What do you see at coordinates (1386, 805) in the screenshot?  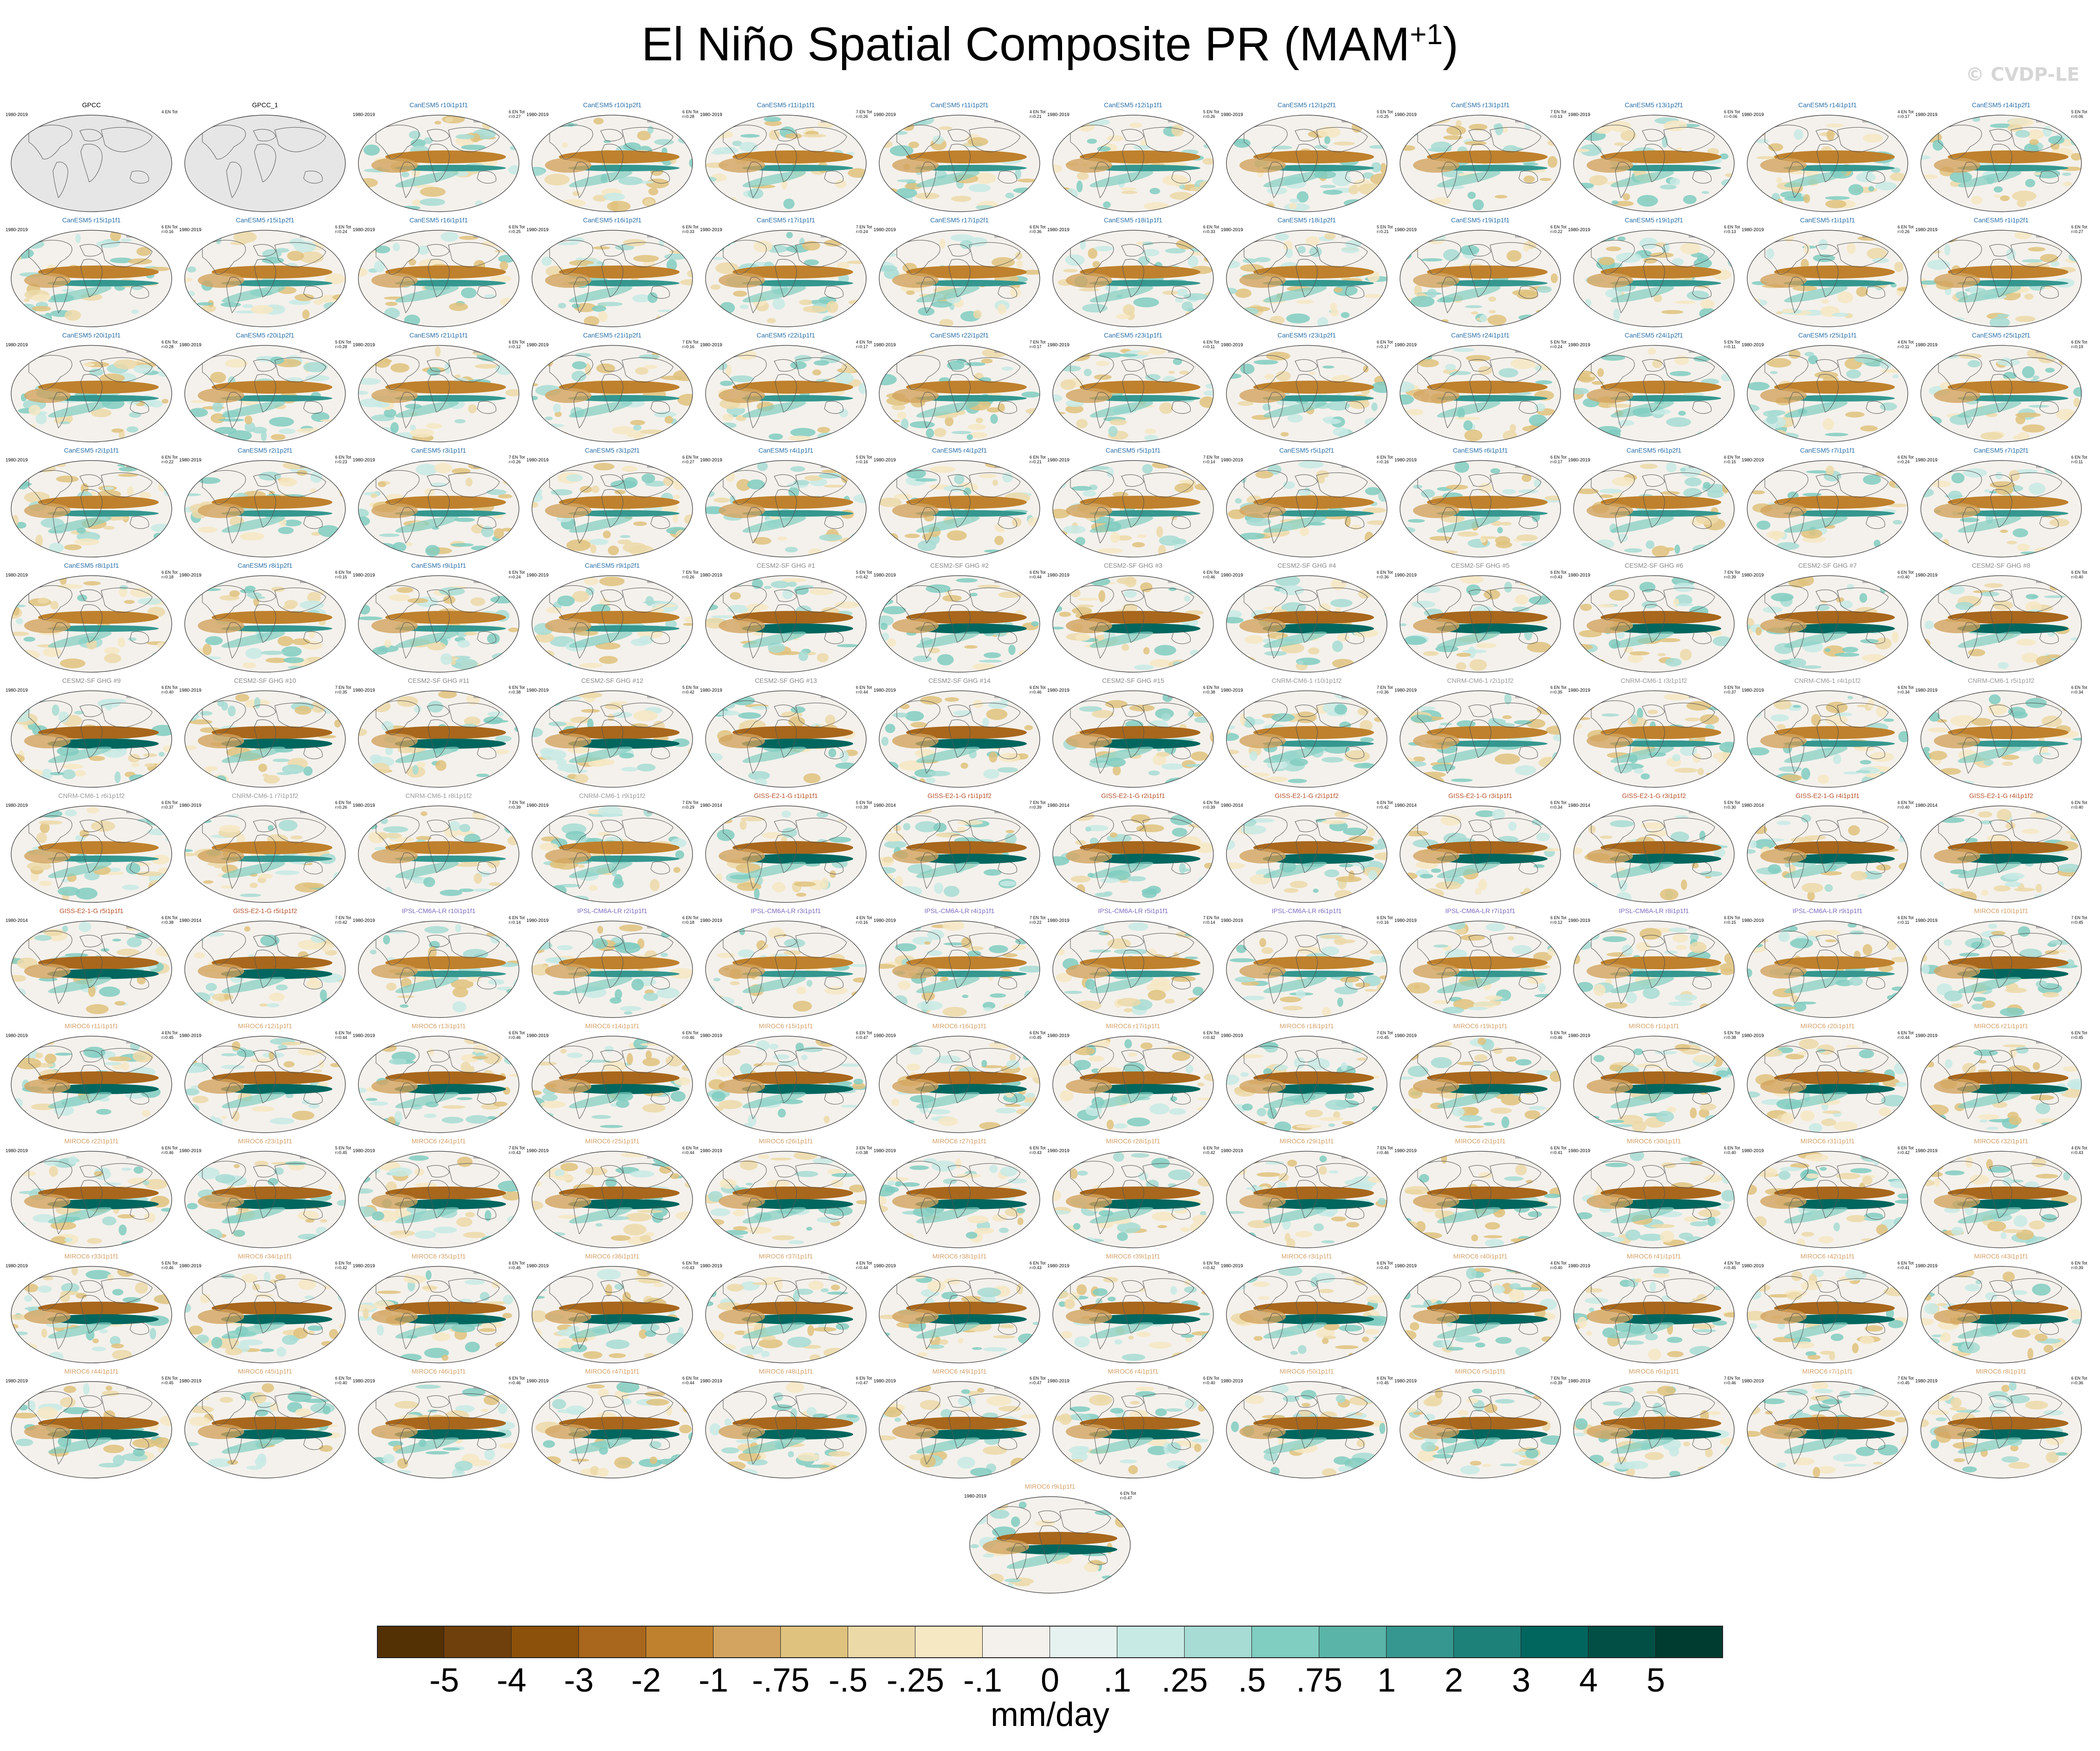 I see `panel-stat: 6 EN Tot r=0.42` at bounding box center [1386, 805].